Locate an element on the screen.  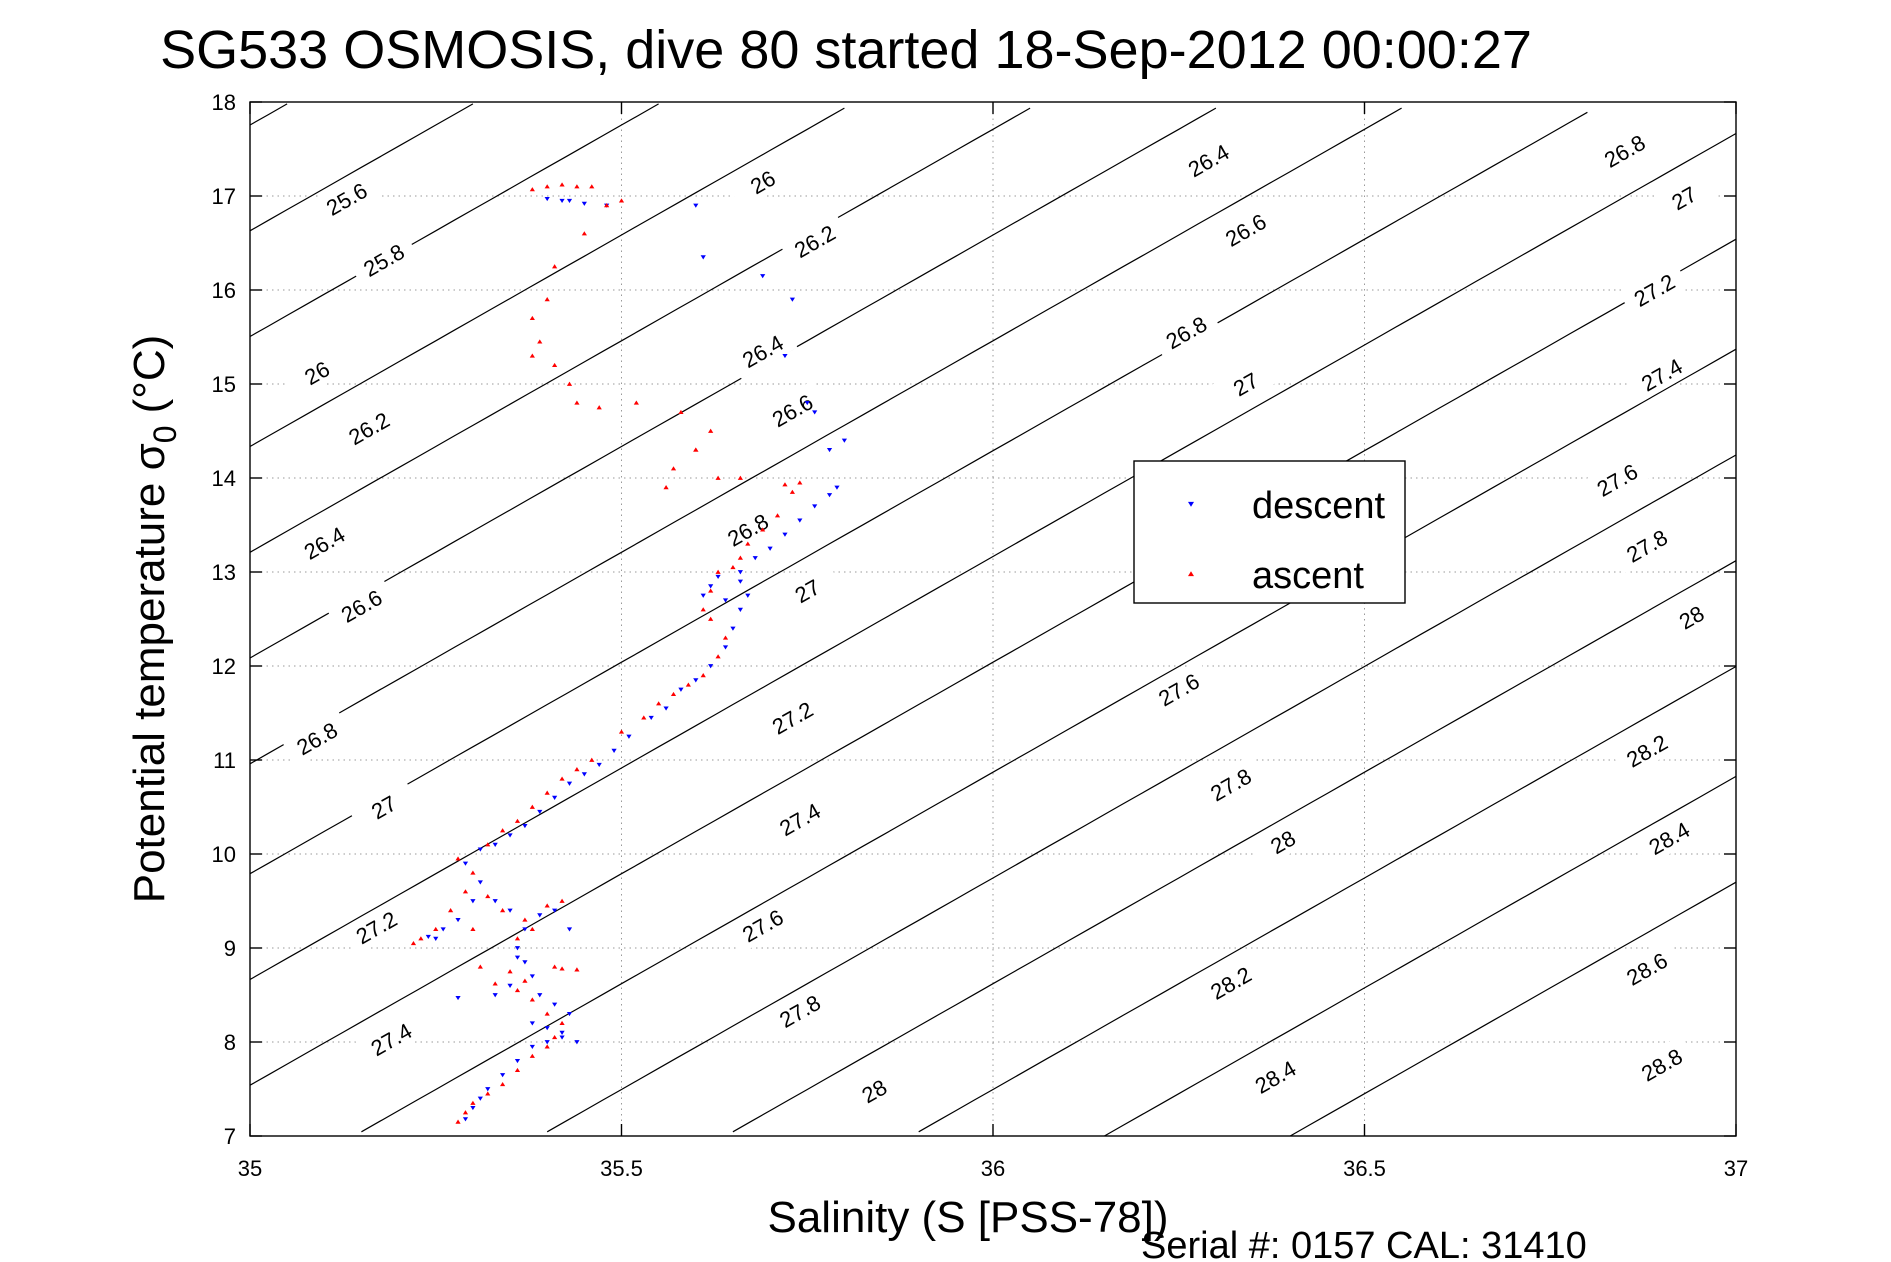
y-tick-label: 17 is located at coordinates (224, 196).